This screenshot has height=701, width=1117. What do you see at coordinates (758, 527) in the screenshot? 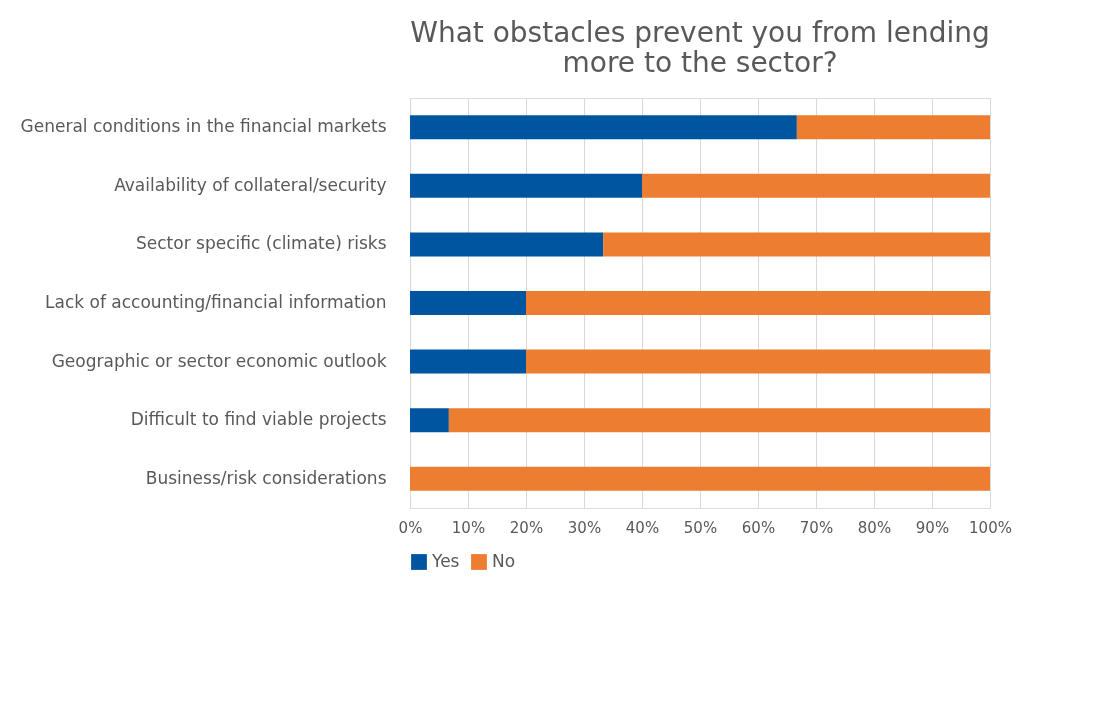
I see `x-tick-label: 60%` at bounding box center [758, 527].